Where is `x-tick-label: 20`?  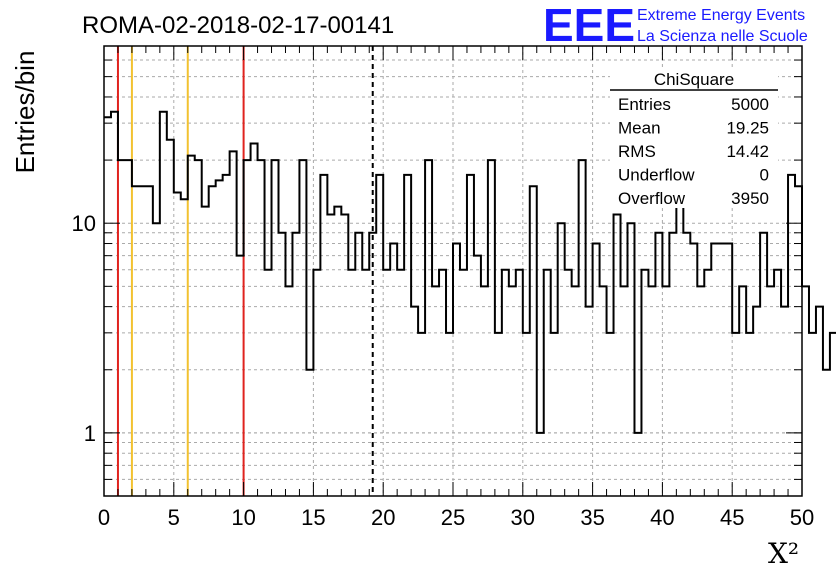 x-tick-label: 20 is located at coordinates (383, 517).